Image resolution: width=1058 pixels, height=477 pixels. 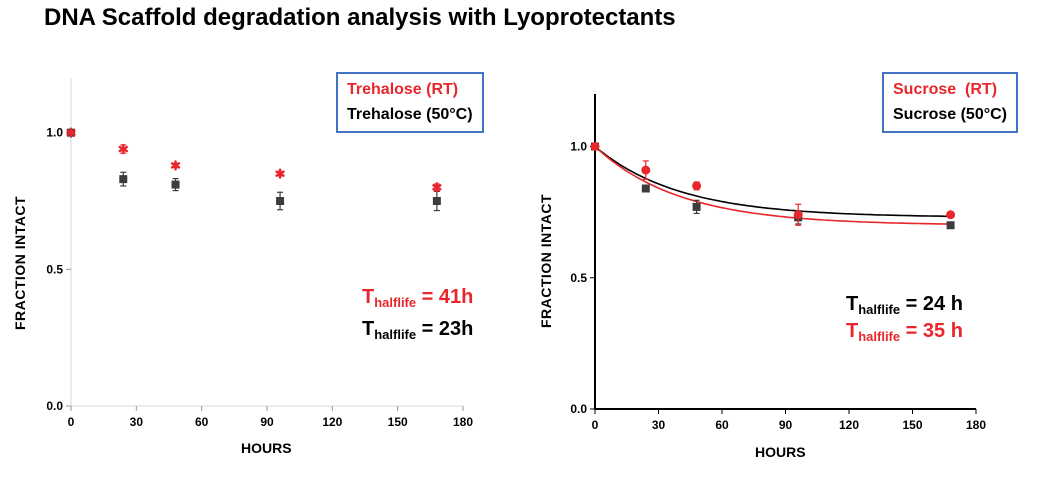 What do you see at coordinates (418, 298) in the screenshot?
I see `trehalose-halflife-rt: Thalflife = 41h` at bounding box center [418, 298].